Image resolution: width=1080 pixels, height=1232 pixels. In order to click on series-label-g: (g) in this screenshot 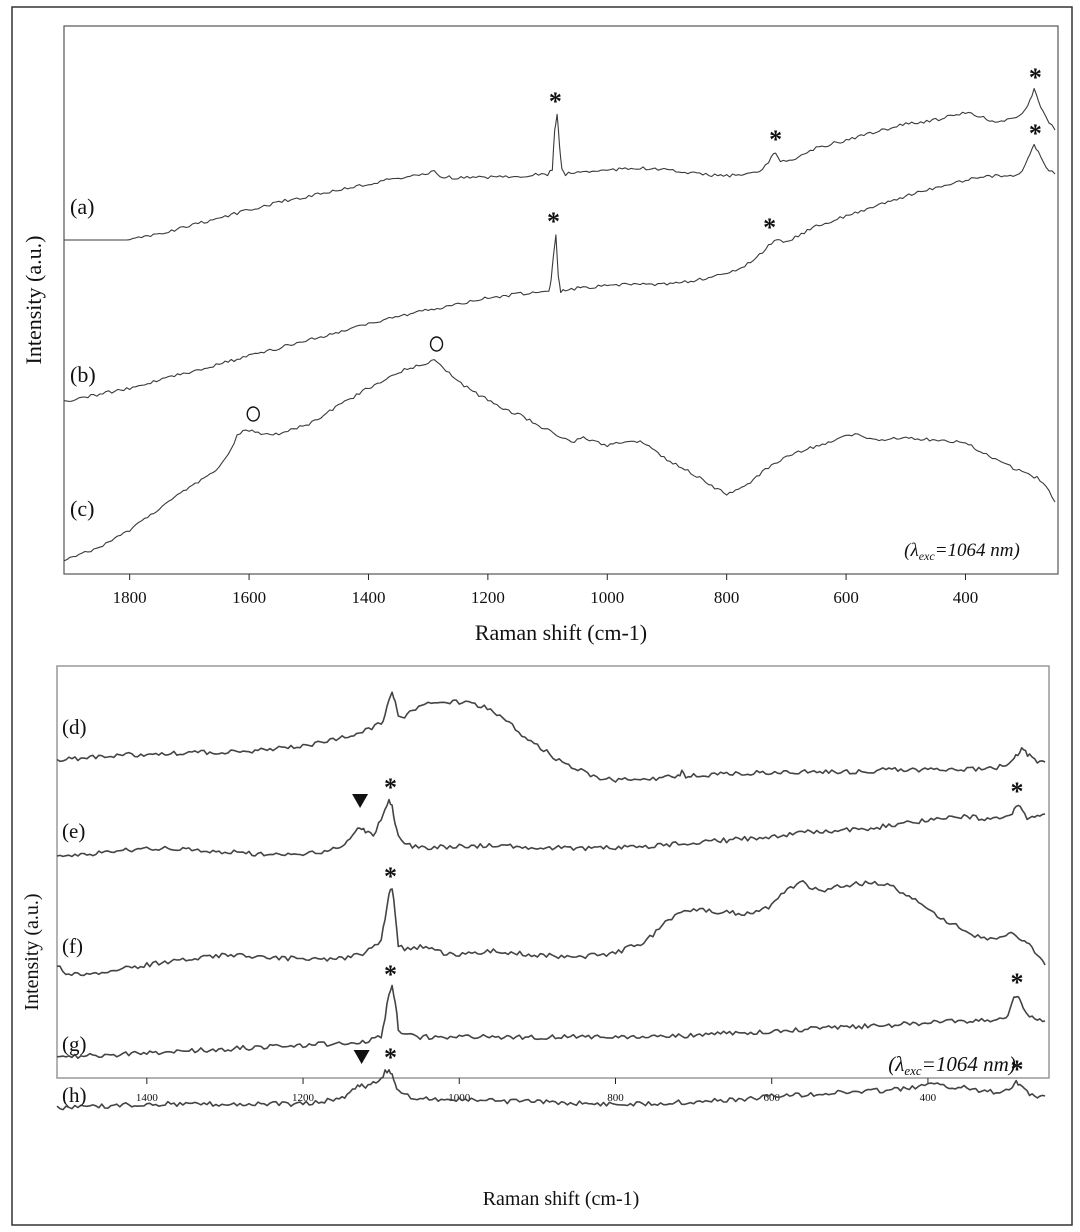, I will do `click(74, 1044)`.